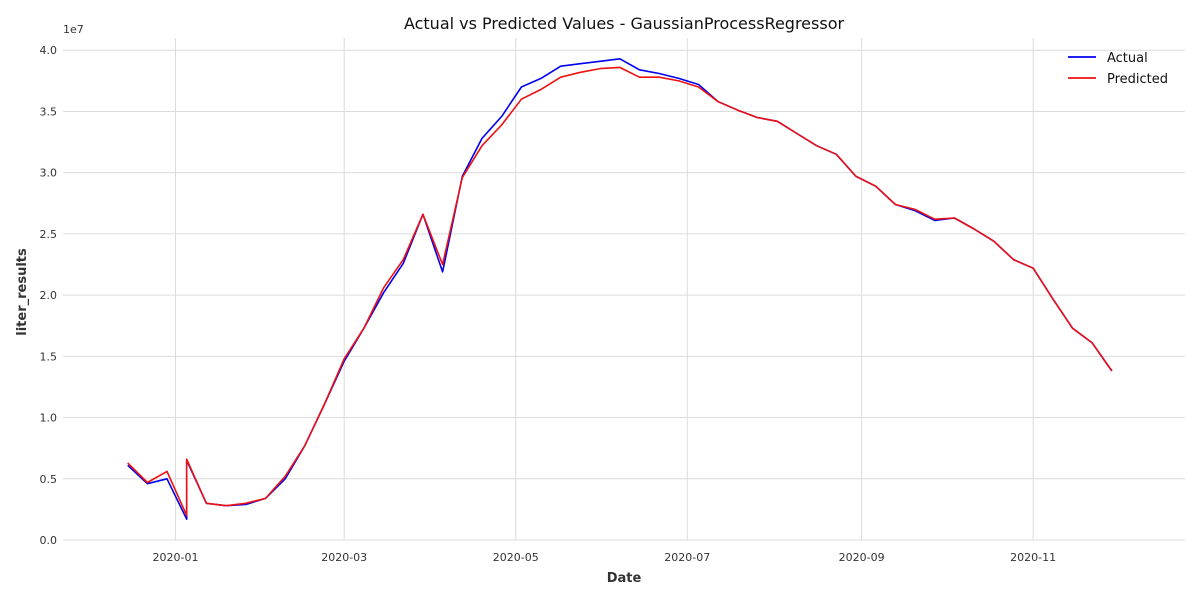 Image resolution: width=1200 pixels, height=600 pixels. I want to click on y-tick-label: 2.0, so click(49, 295).